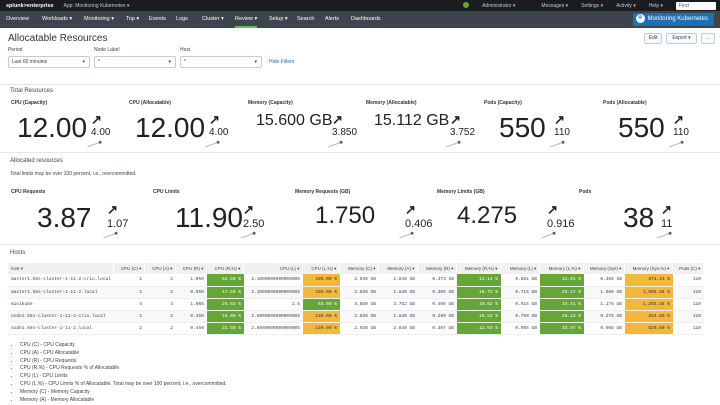 The height and width of the screenshot is (405, 720). What do you see at coordinates (118, 224) in the screenshot?
I see `metric-delta: 1.07` at bounding box center [118, 224].